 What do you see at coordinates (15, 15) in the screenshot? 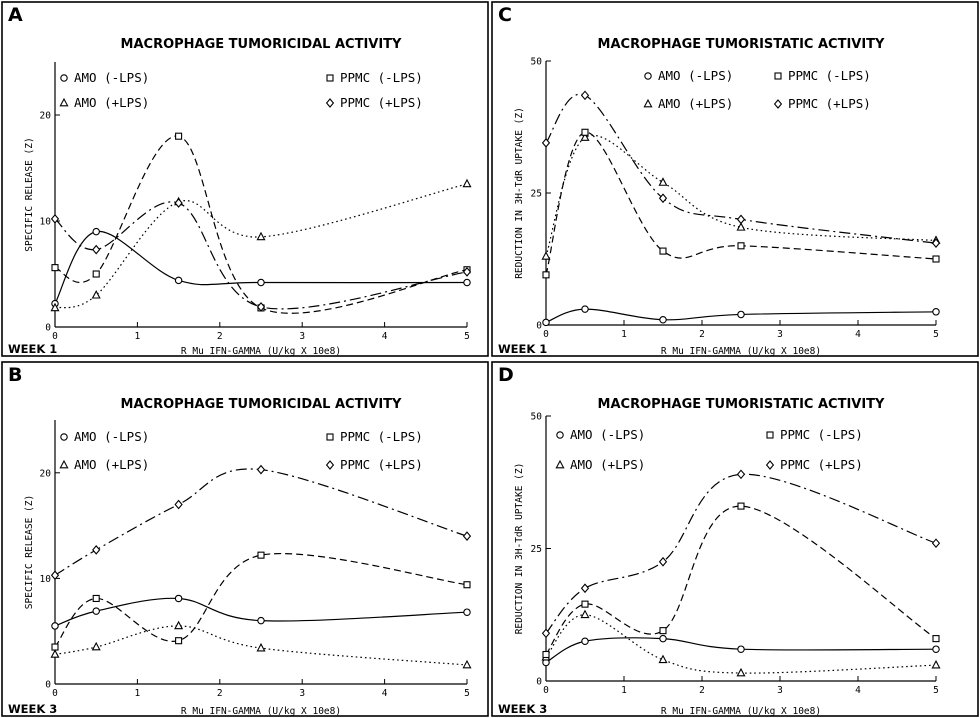
I see `panel-label: A` at bounding box center [15, 15].